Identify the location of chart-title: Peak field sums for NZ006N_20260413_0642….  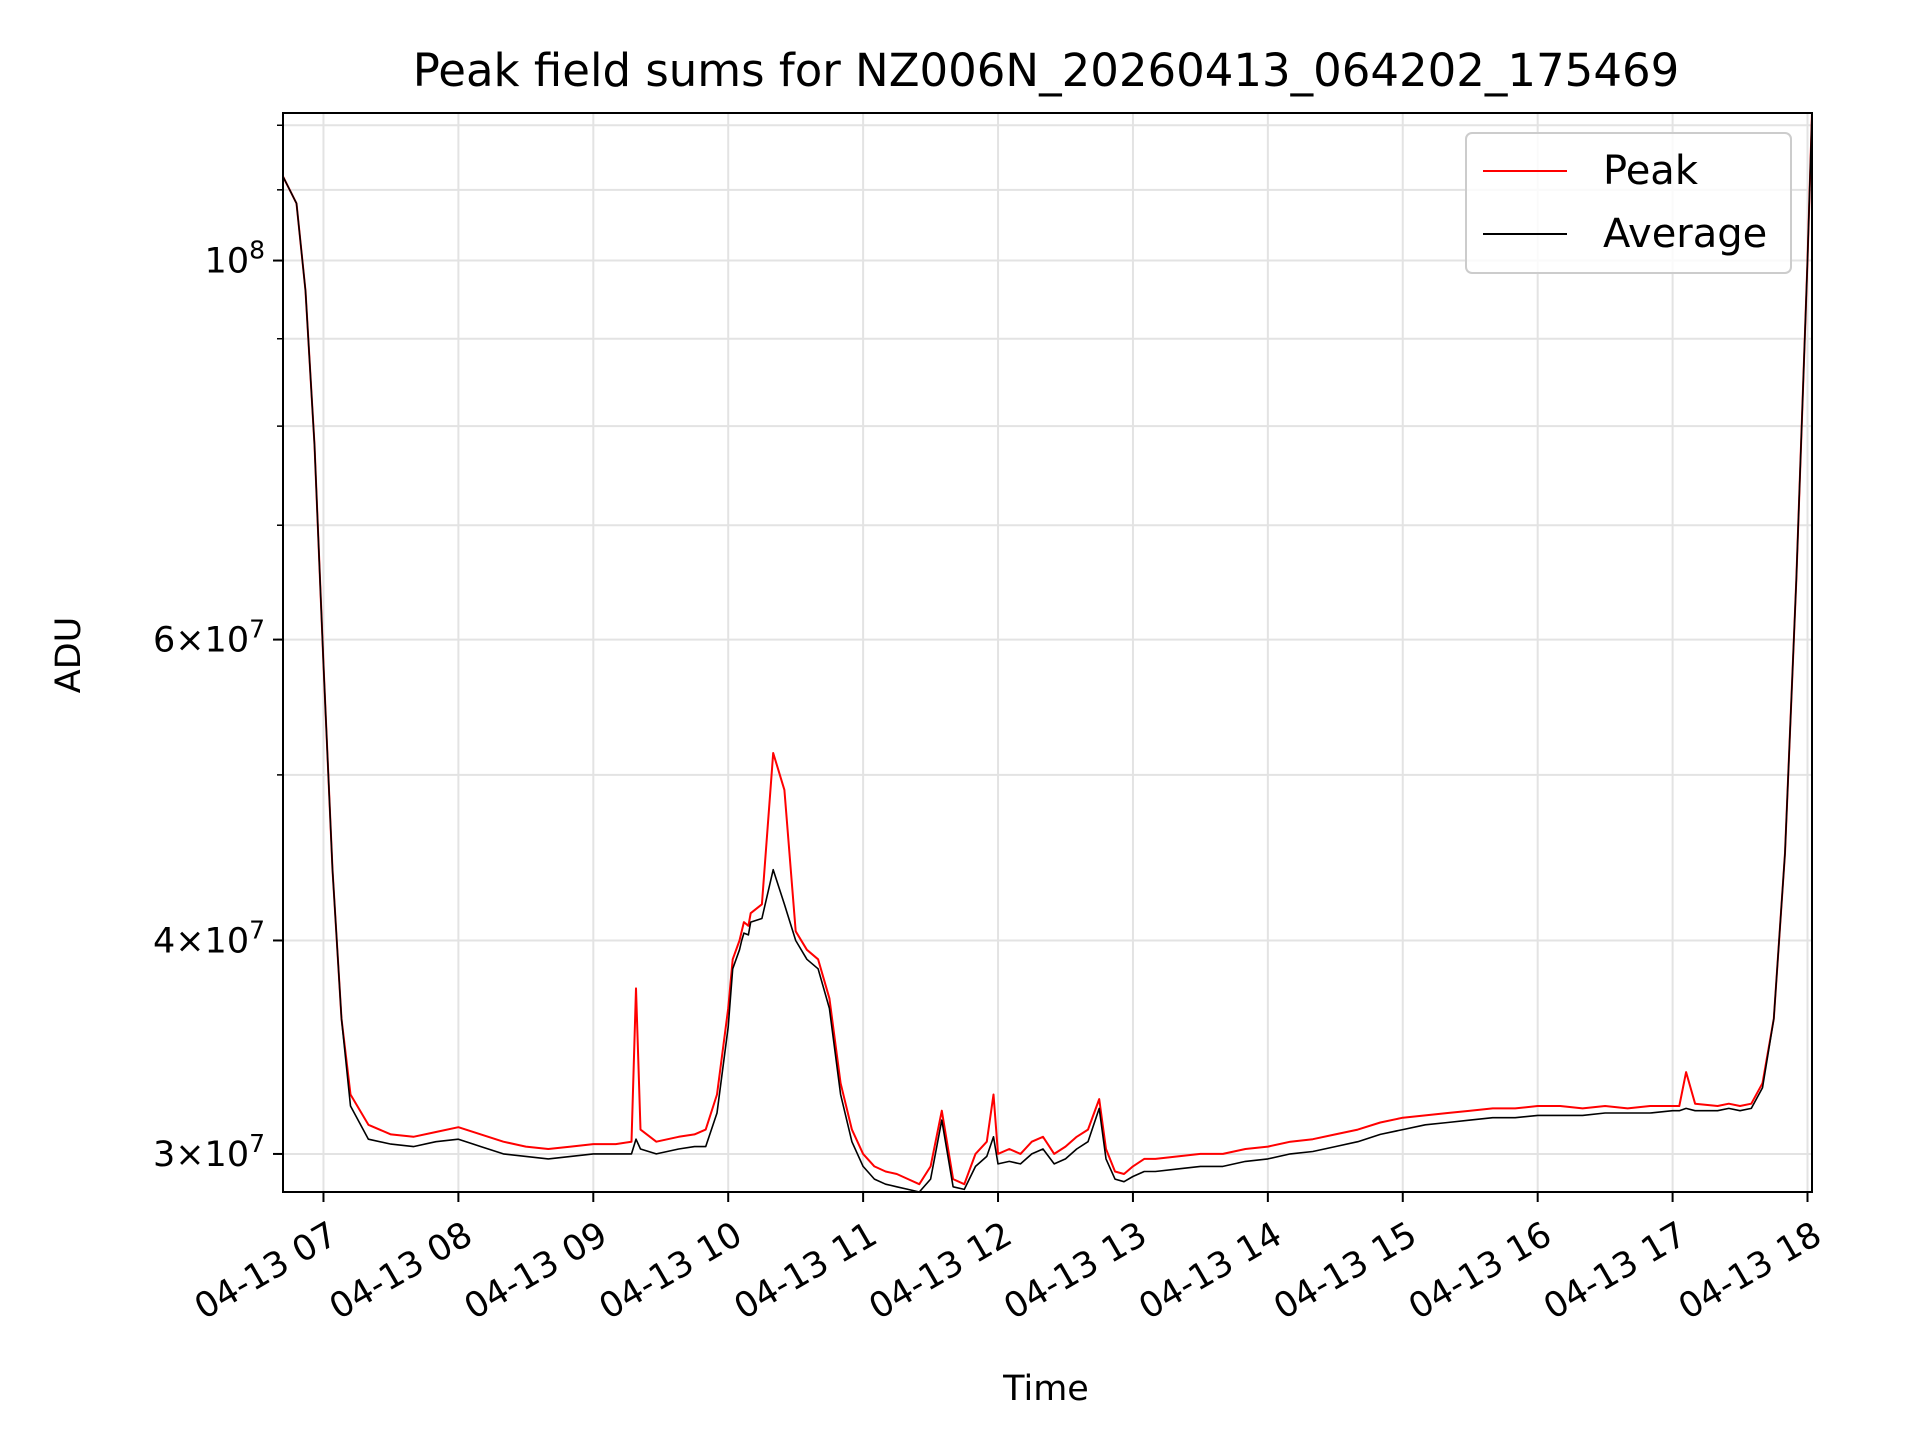
(1046, 70).